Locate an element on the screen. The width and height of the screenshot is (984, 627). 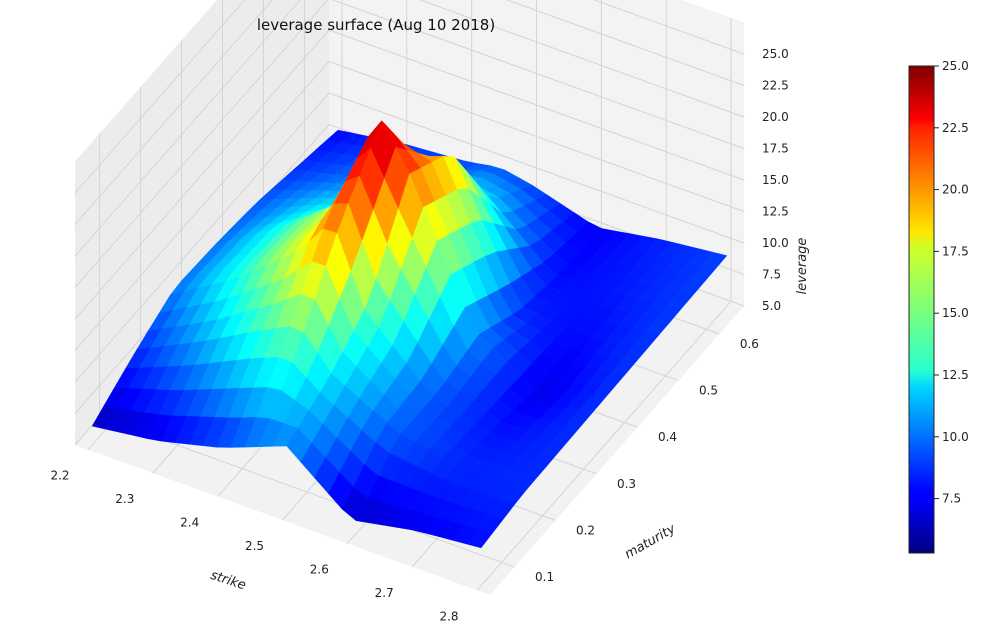
colorbar-tick-label: 20.0 is located at coordinates (955, 190).